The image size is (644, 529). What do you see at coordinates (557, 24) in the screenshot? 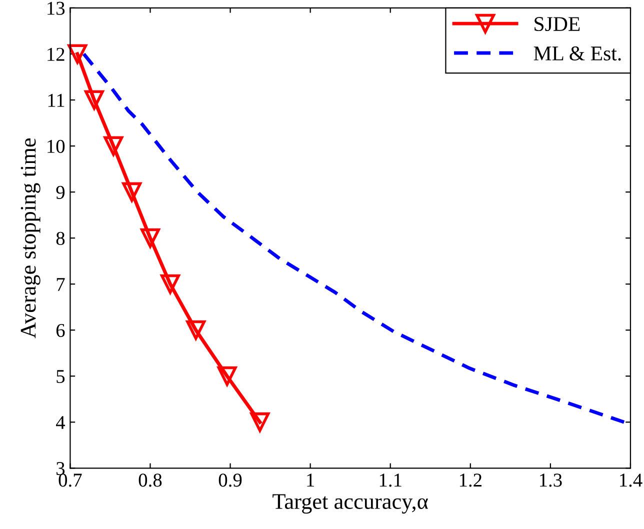
I see `legend-label: SJDE` at bounding box center [557, 24].